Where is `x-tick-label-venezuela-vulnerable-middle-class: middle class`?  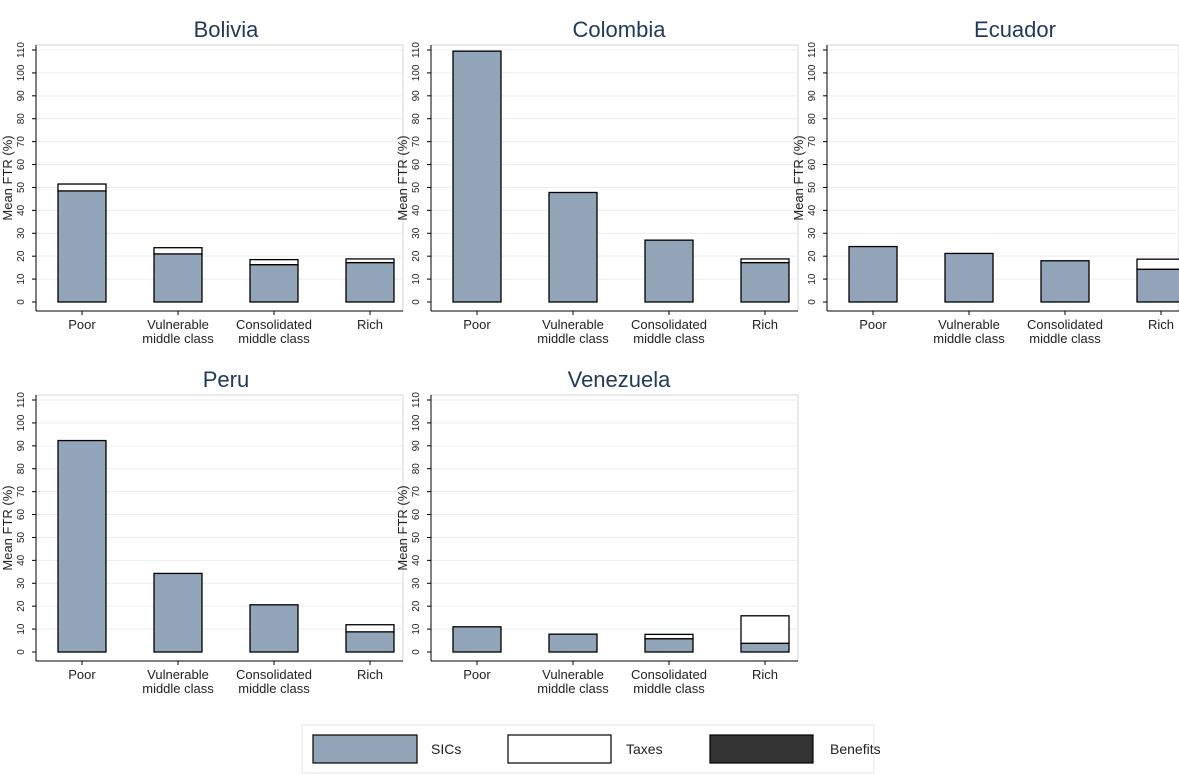 x-tick-label-venezuela-vulnerable-middle-class: middle class is located at coordinates (573, 688).